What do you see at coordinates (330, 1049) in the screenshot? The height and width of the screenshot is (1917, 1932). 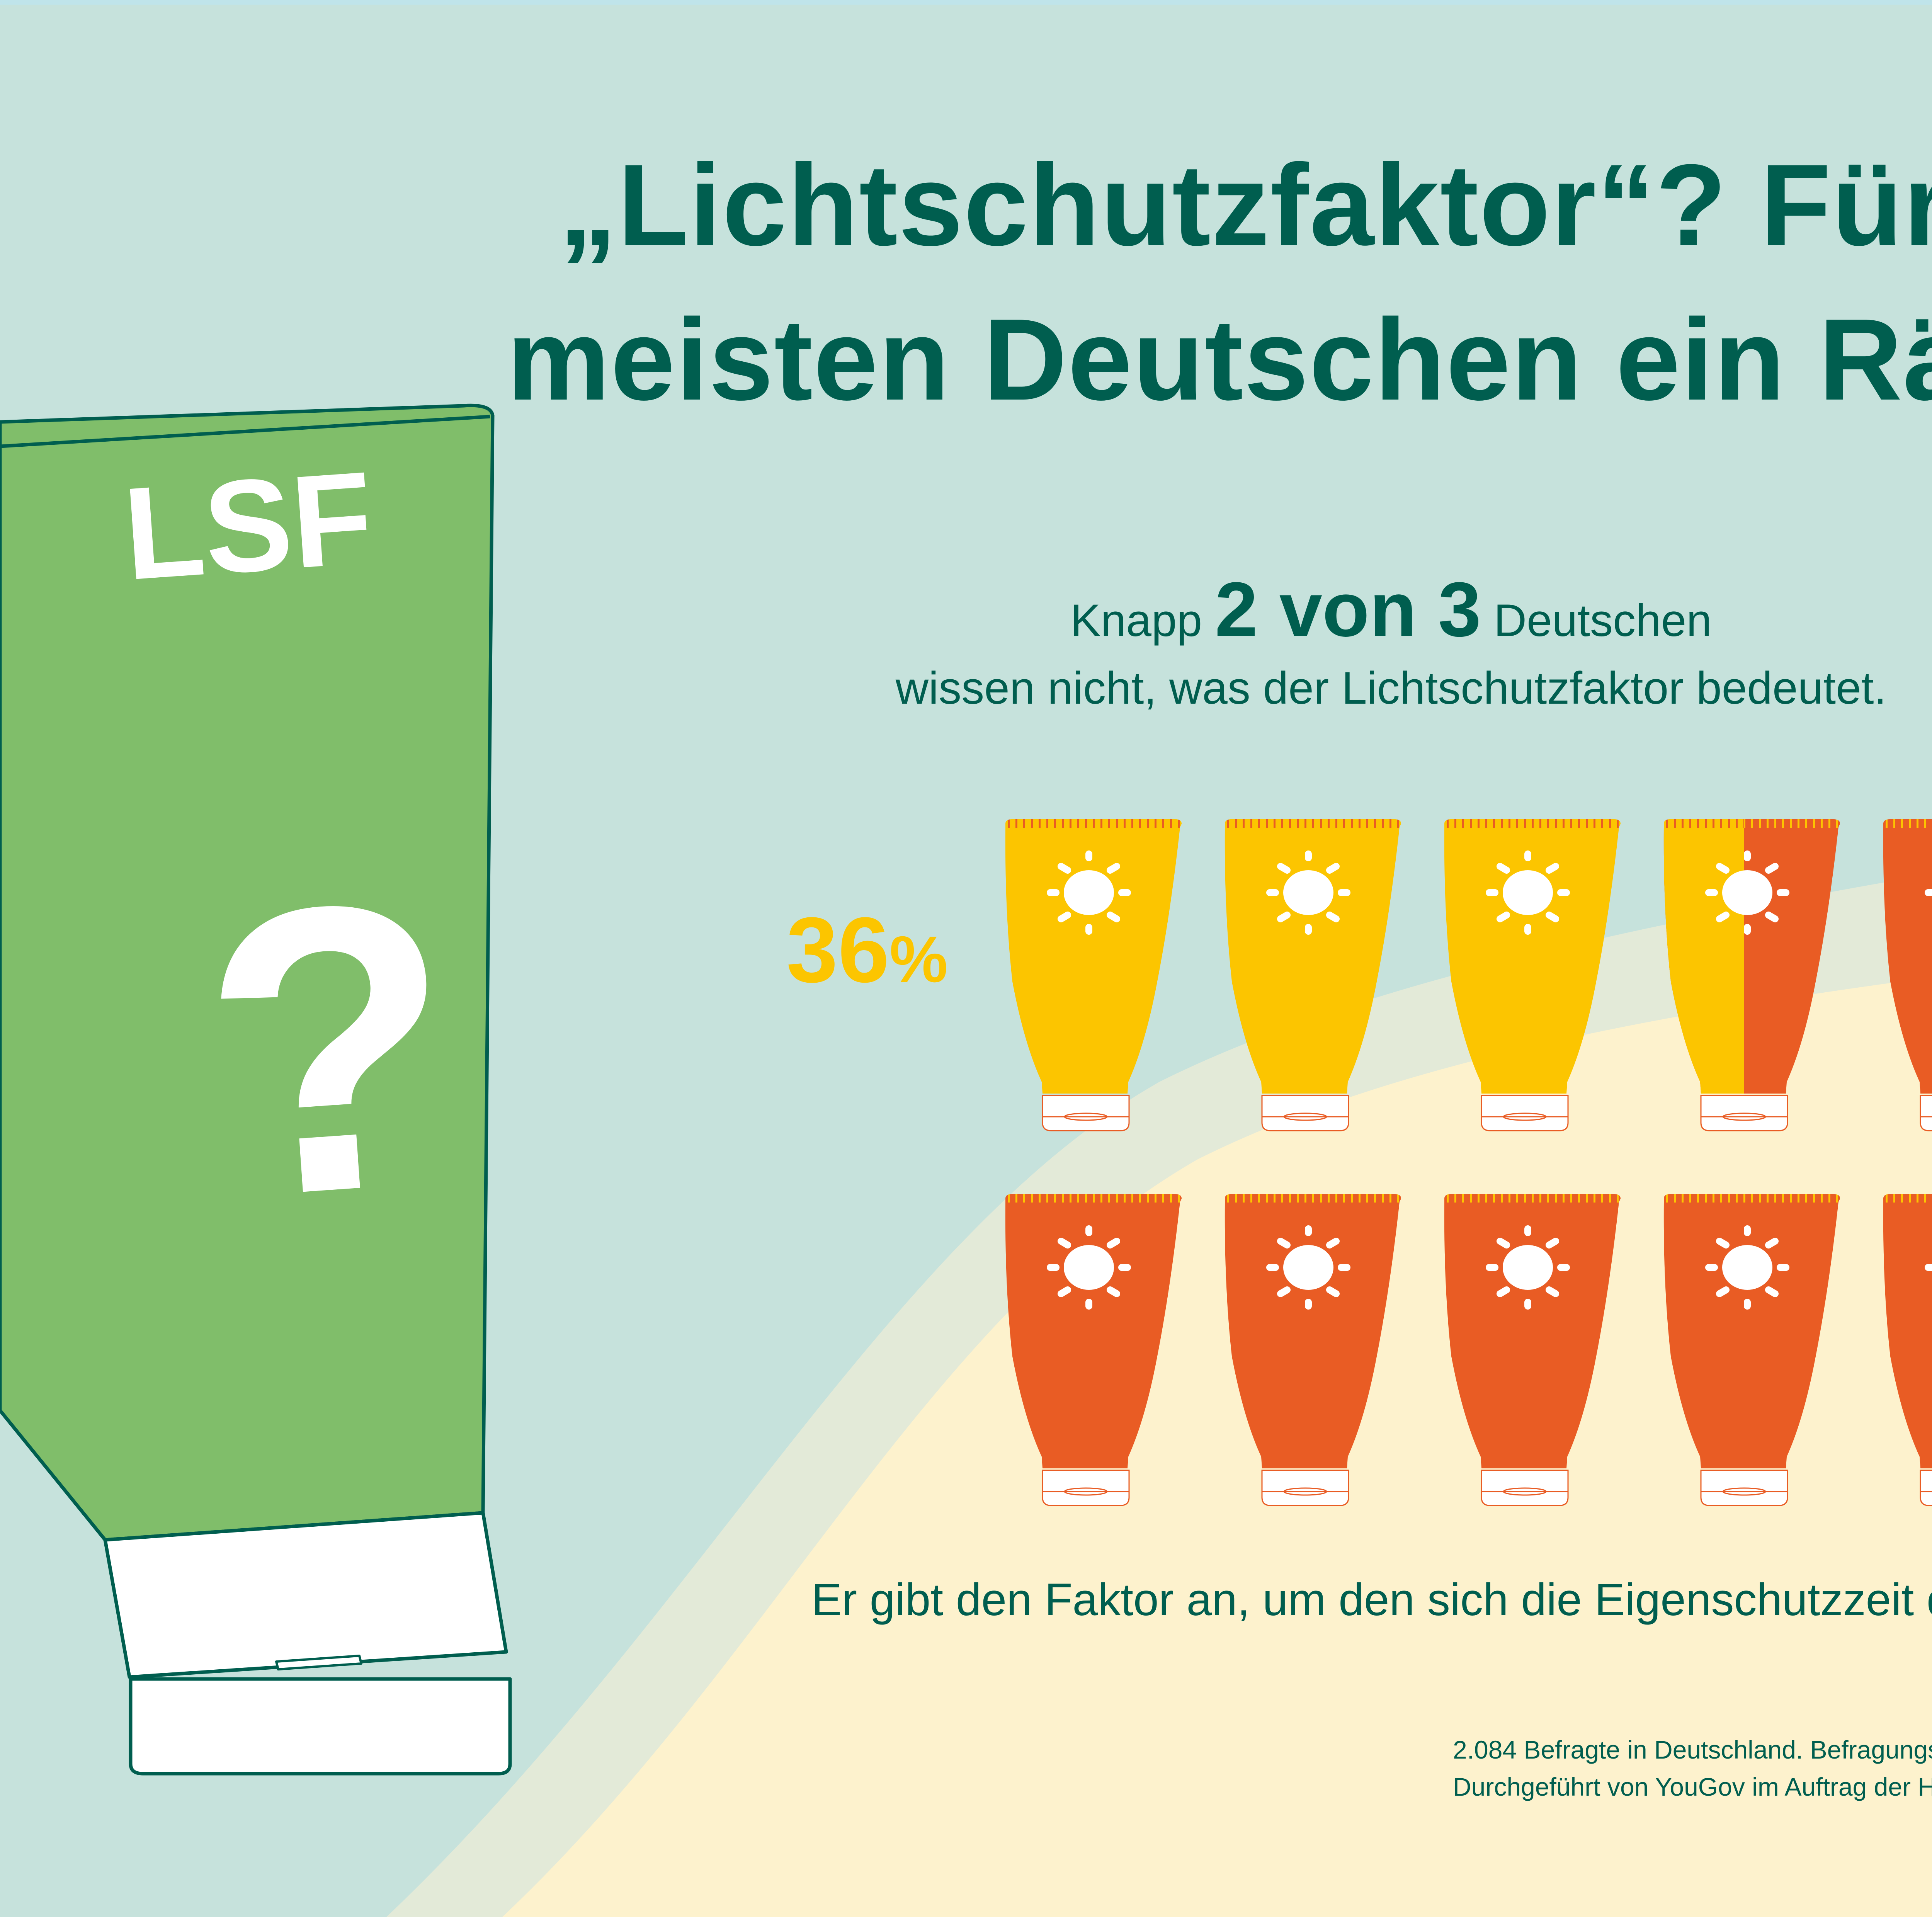 I see `question-mark-icon: ?` at bounding box center [330, 1049].